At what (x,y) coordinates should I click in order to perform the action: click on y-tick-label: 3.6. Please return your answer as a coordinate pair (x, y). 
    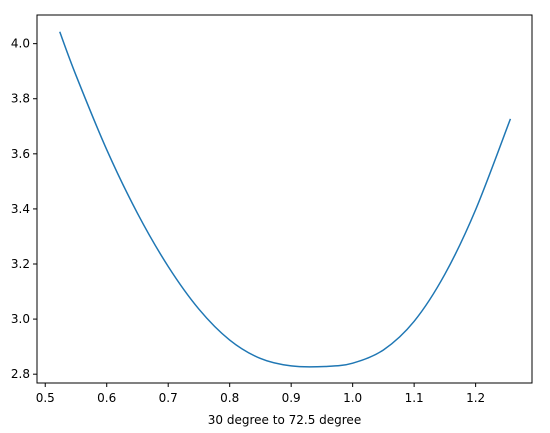
    Looking at the image, I should click on (20, 154).